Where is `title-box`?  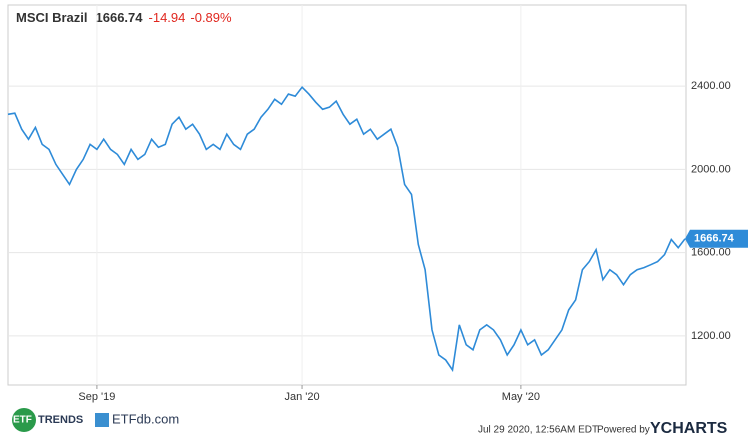 title-box is located at coordinates (126, 19).